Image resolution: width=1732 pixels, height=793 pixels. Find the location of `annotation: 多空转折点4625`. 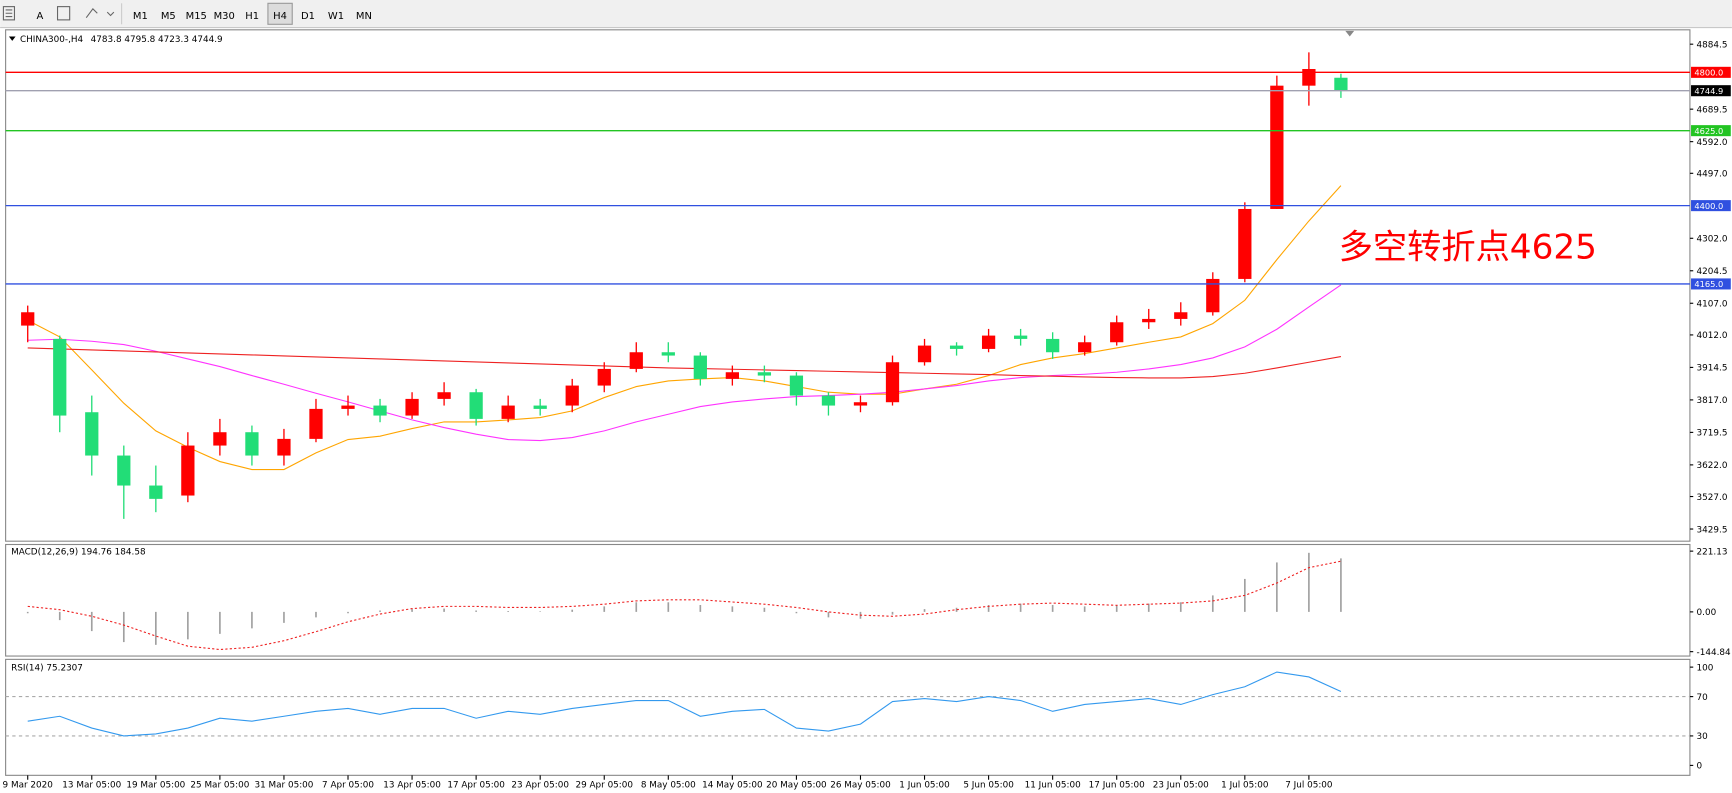

annotation: 多空转折点4625 is located at coordinates (1468, 247).